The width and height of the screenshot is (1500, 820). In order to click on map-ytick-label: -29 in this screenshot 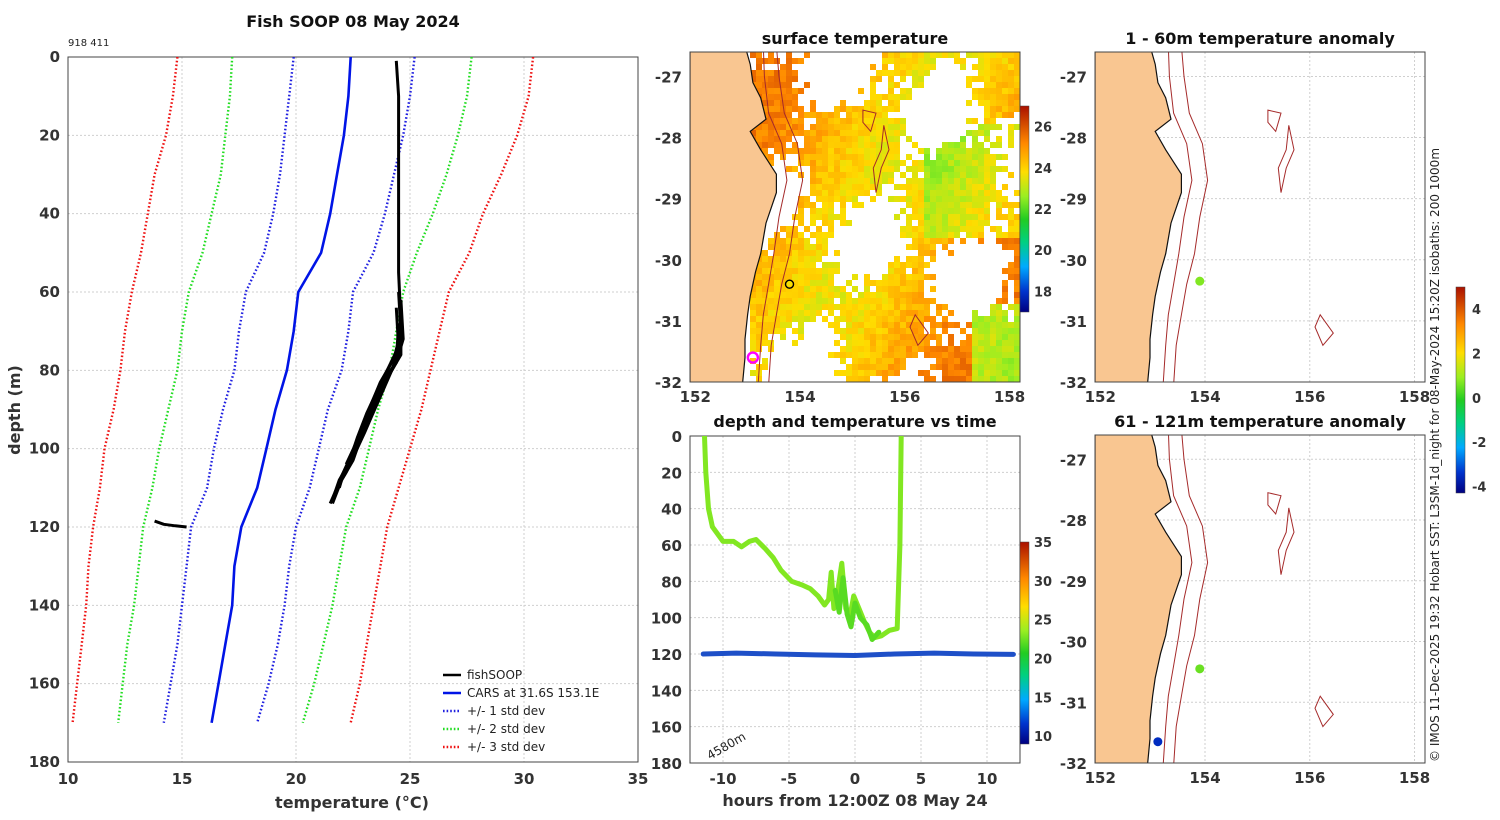, I will do `click(1073, 582)`.